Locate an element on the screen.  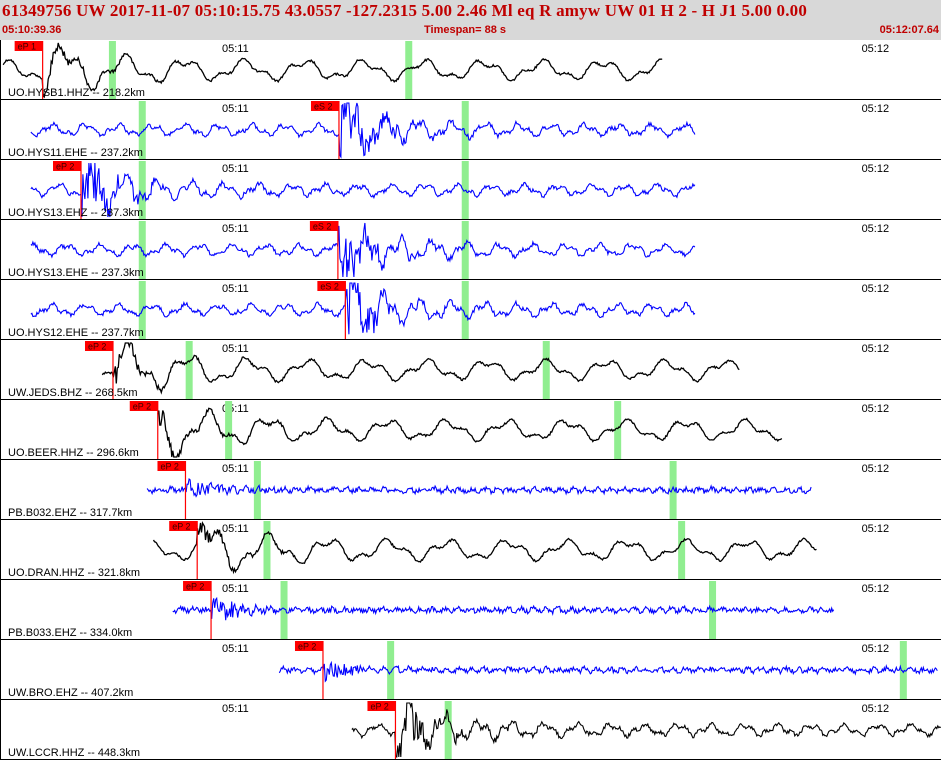
station-label: UW.LCCR.HHZ -- 448.3km is located at coordinates (74, 753).